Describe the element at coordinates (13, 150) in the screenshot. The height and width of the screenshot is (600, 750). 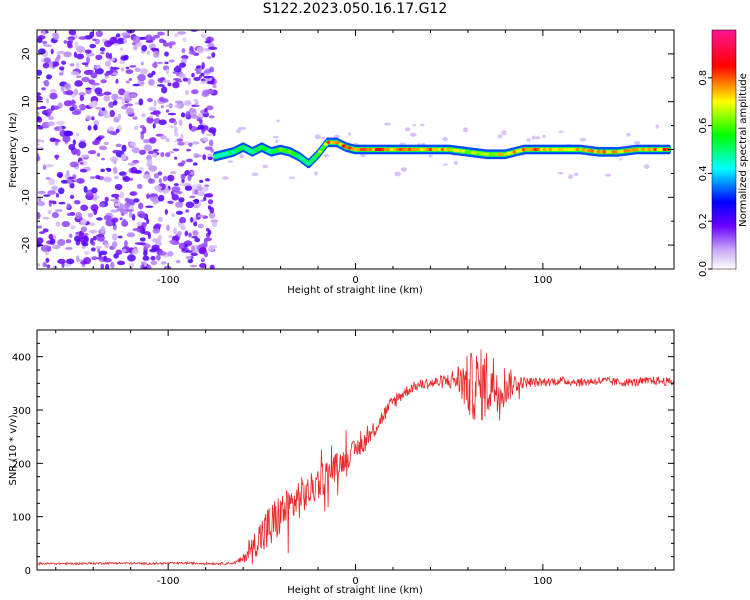
I see `spectrogram-y-axis-label: Frequency (Hz)` at that location.